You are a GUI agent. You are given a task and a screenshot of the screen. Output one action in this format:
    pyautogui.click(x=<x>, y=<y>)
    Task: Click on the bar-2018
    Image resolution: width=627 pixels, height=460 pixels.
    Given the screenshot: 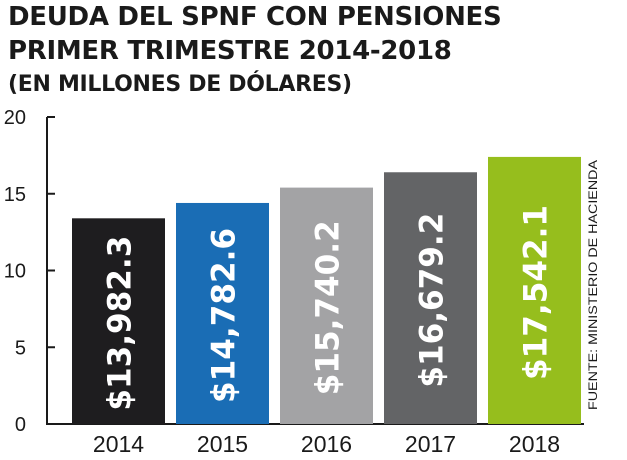 What is the action you would take?
    pyautogui.click(x=534, y=290)
    